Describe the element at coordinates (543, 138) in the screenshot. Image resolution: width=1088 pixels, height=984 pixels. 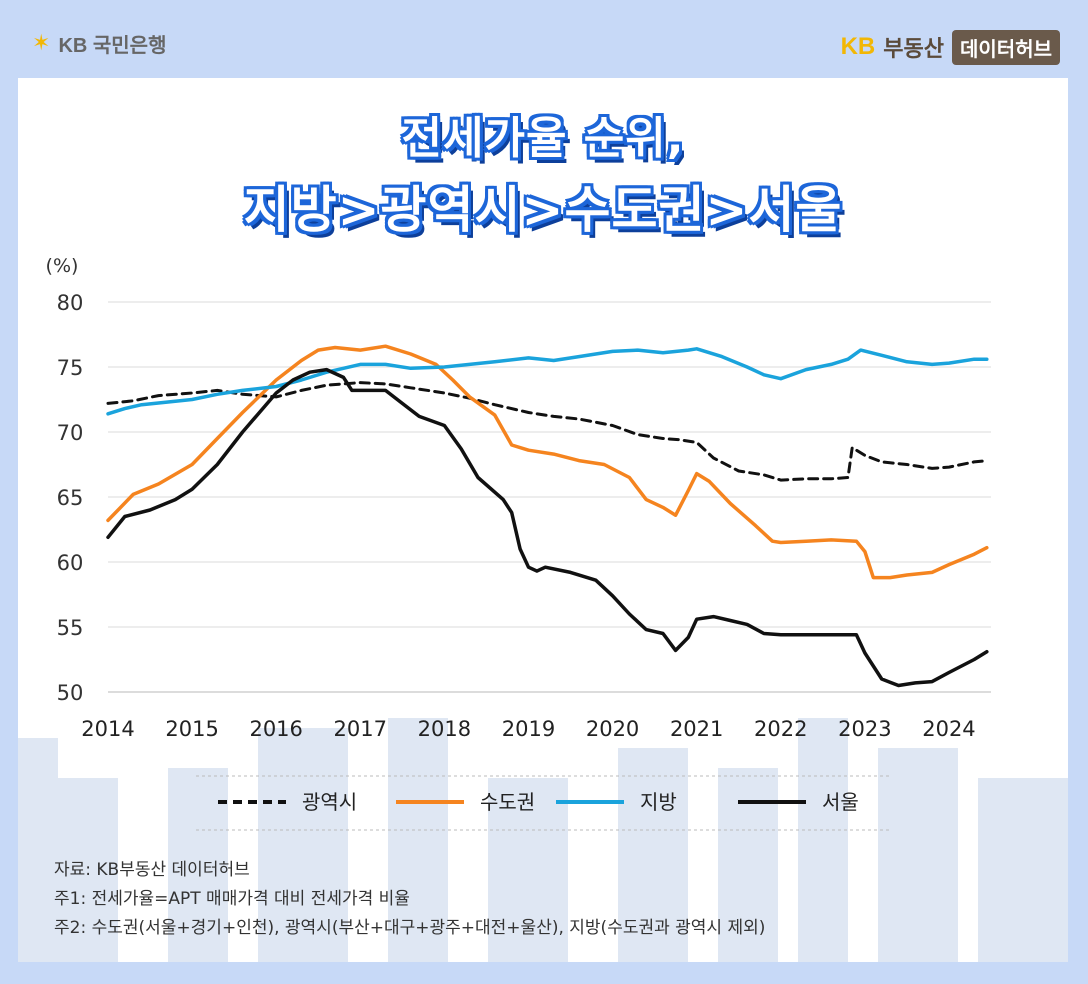
I see `title-line-1: 전세가율 순위,` at that location.